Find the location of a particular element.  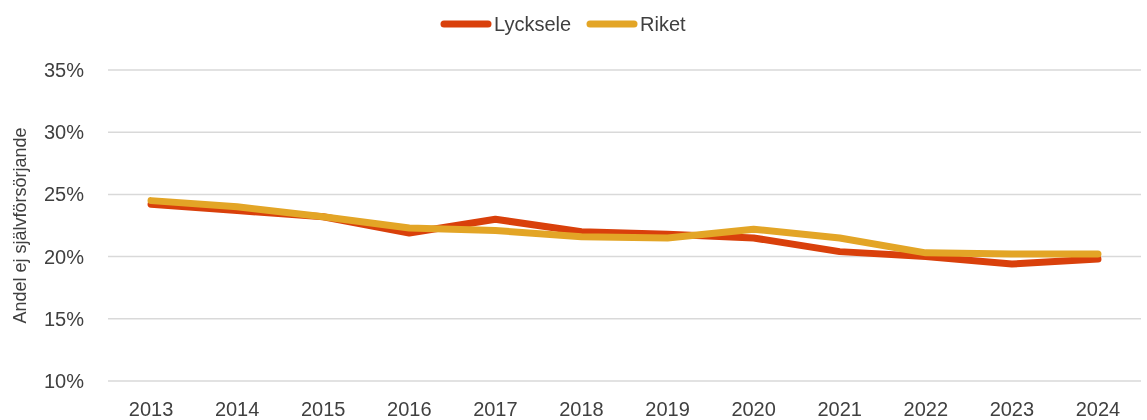

x-tick-label: 2023 is located at coordinates (1012, 409).